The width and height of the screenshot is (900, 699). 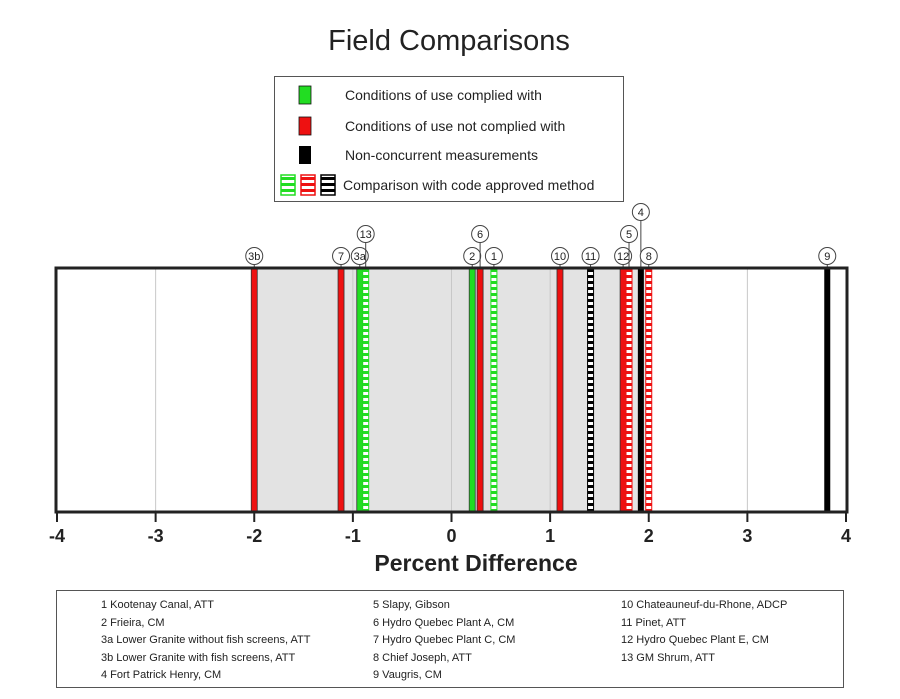 What do you see at coordinates (411, 605) in the screenshot?
I see `site-key-item: 5 Slapy, Gibson` at bounding box center [411, 605].